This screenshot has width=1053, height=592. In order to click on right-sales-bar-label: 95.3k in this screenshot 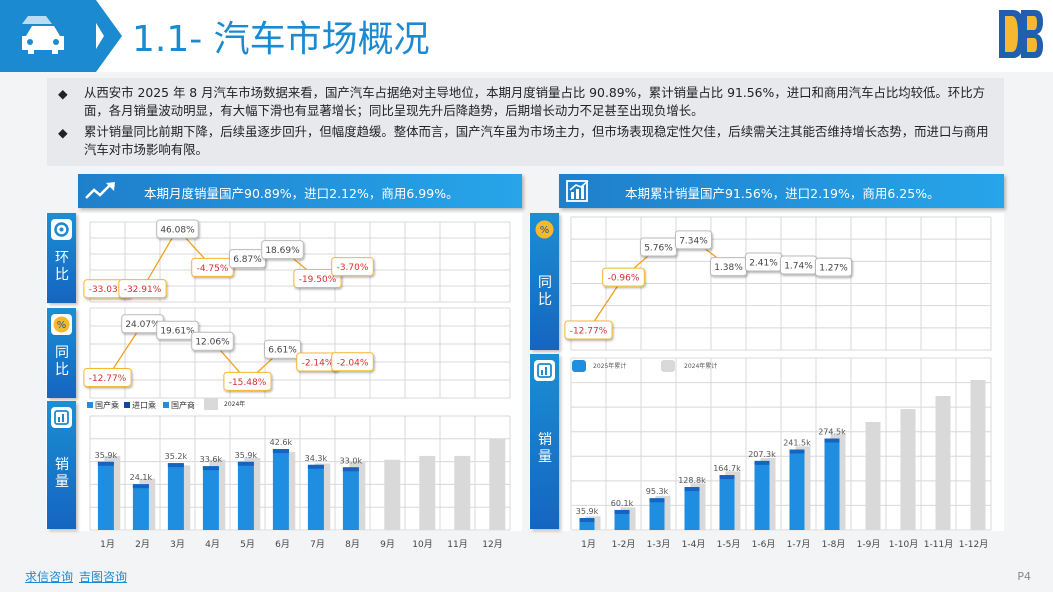, I will do `click(657, 491)`.